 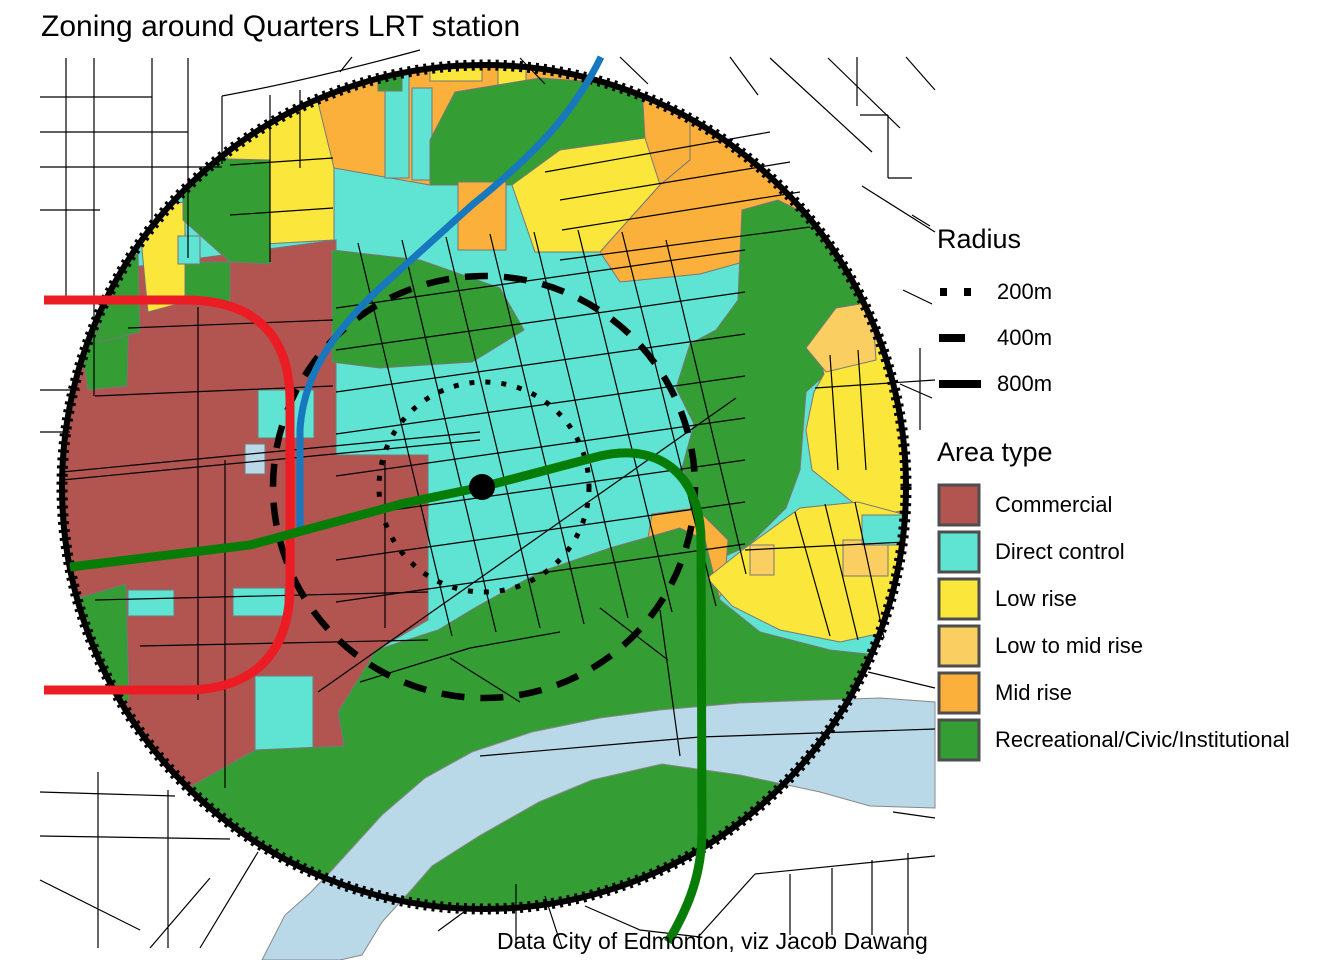 I want to click on page-title: Zoning around Quarters LRT station, so click(x=281, y=26).